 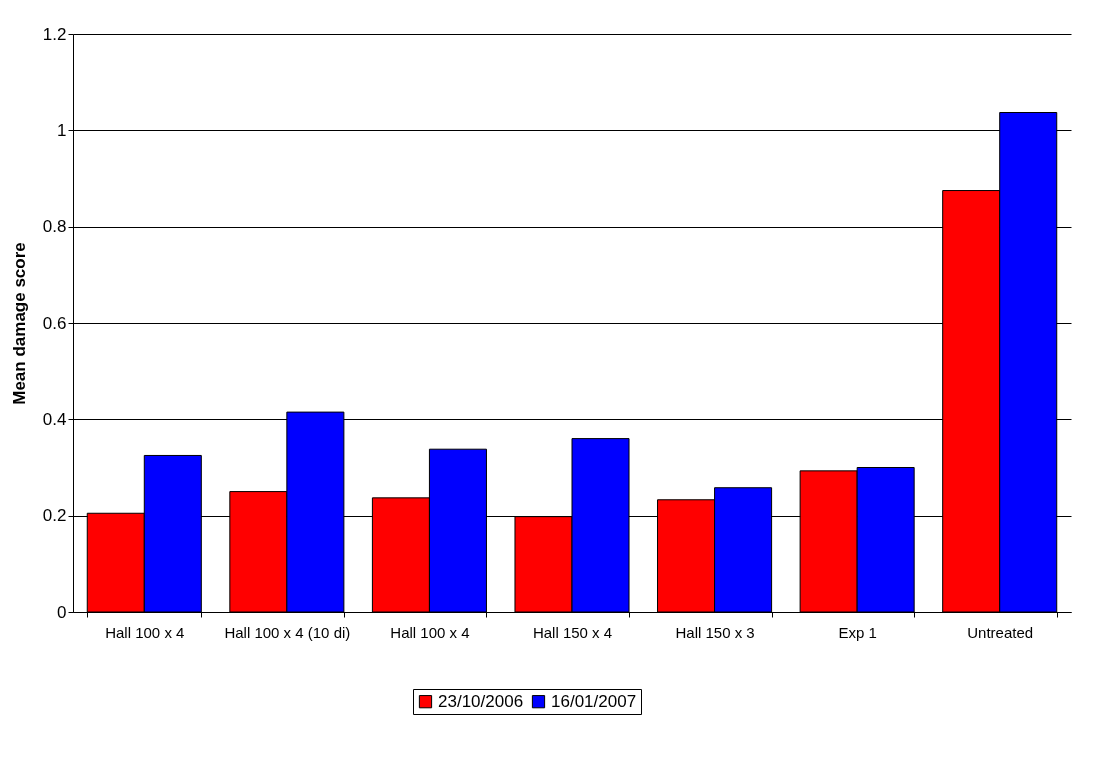 I want to click on legend-label: 23/10/2006, so click(x=481, y=701).